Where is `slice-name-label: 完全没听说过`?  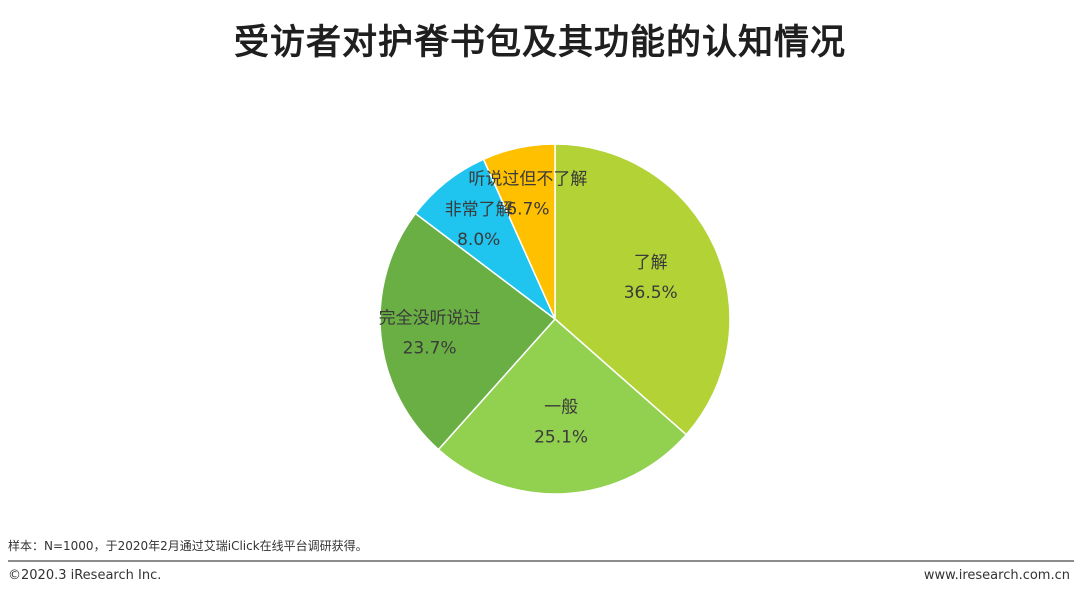 slice-name-label: 完全没听说过 is located at coordinates (430, 318).